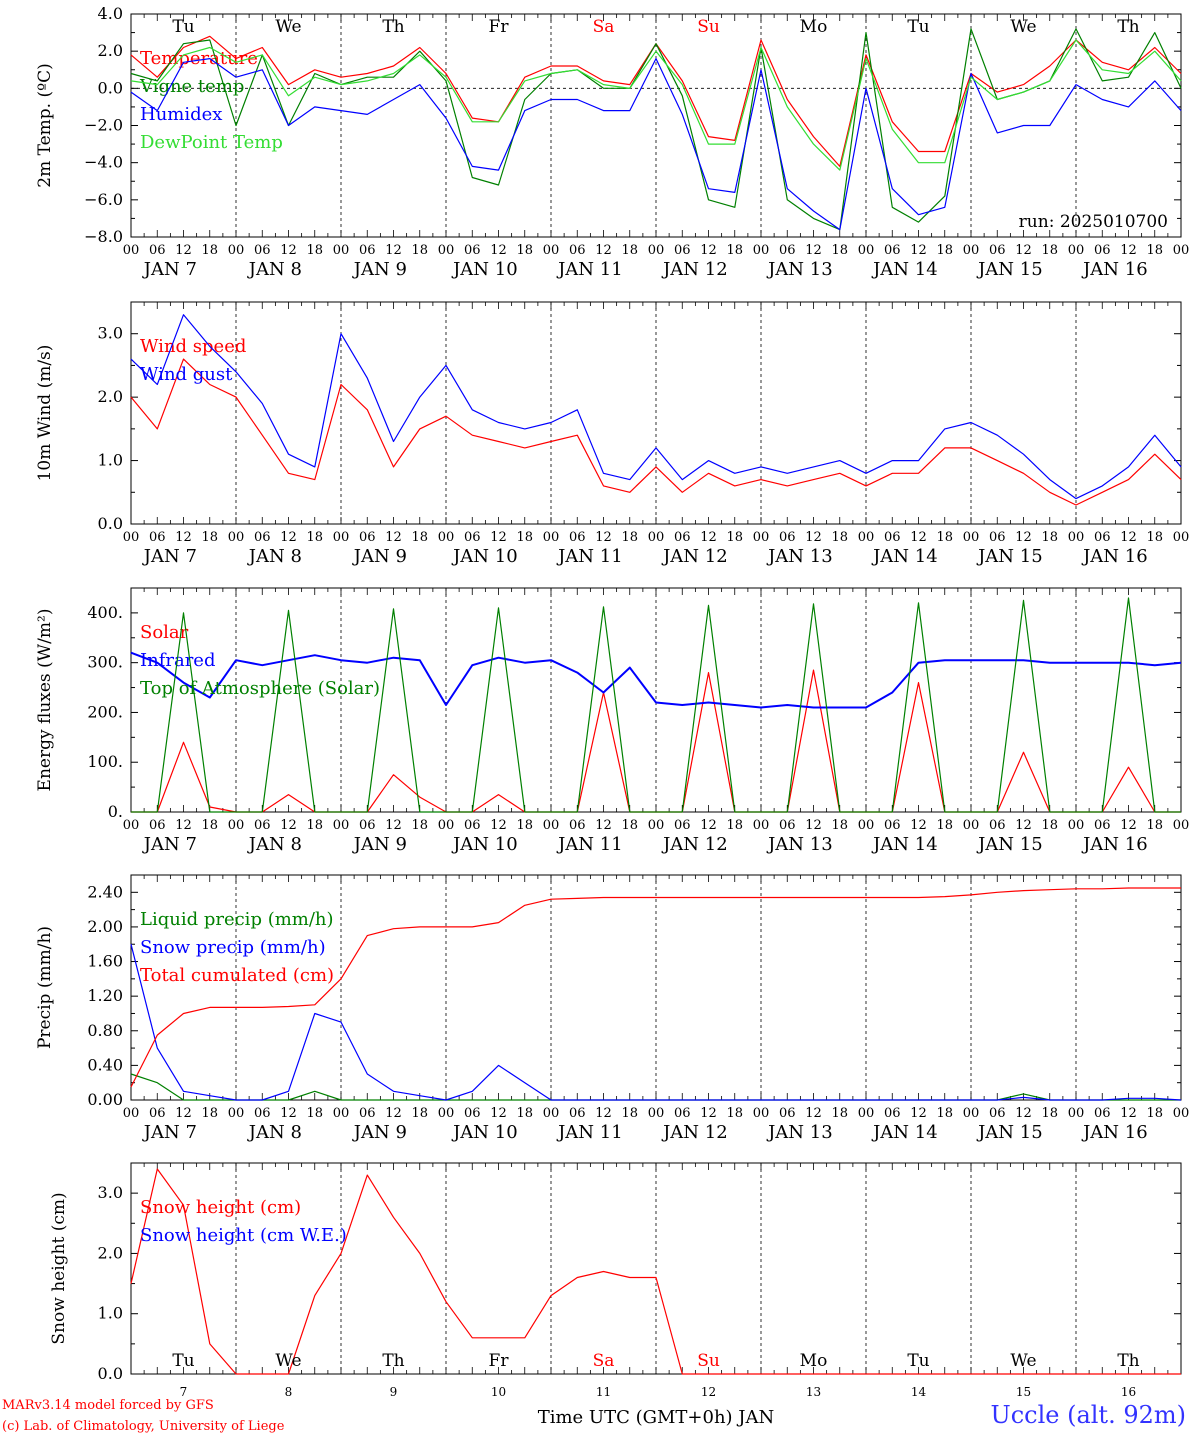 This screenshot has height=1440, width=1194. What do you see at coordinates (108, 1405) in the screenshot?
I see `credit-model: MARv3.14 model forced by GFS` at bounding box center [108, 1405].